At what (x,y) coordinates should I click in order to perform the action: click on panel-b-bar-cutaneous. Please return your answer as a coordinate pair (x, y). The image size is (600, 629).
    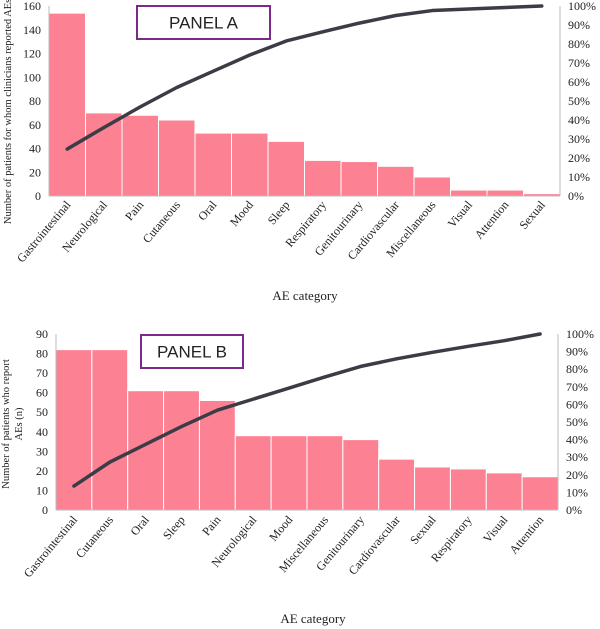
    Looking at the image, I should click on (110, 430).